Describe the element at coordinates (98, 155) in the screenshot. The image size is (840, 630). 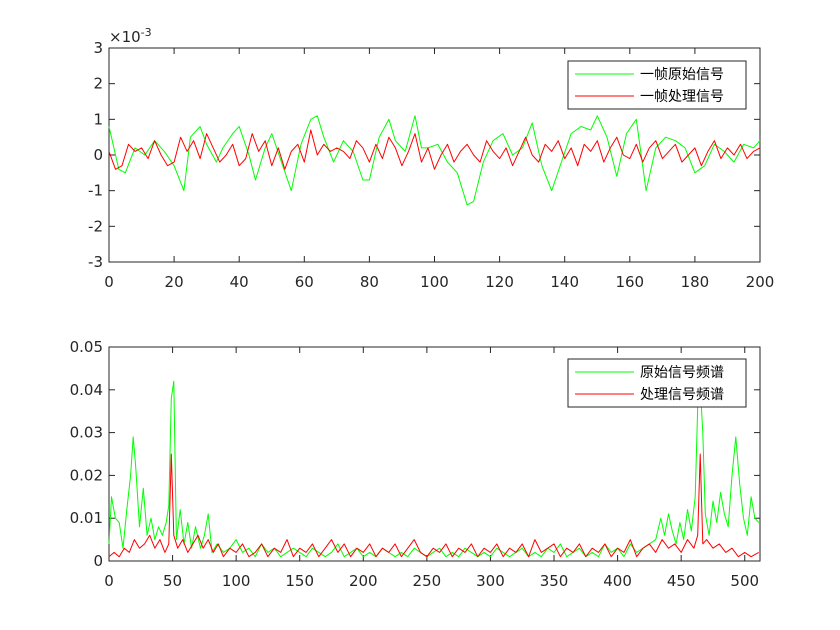
I see `top-y-tick-label: 0` at that location.